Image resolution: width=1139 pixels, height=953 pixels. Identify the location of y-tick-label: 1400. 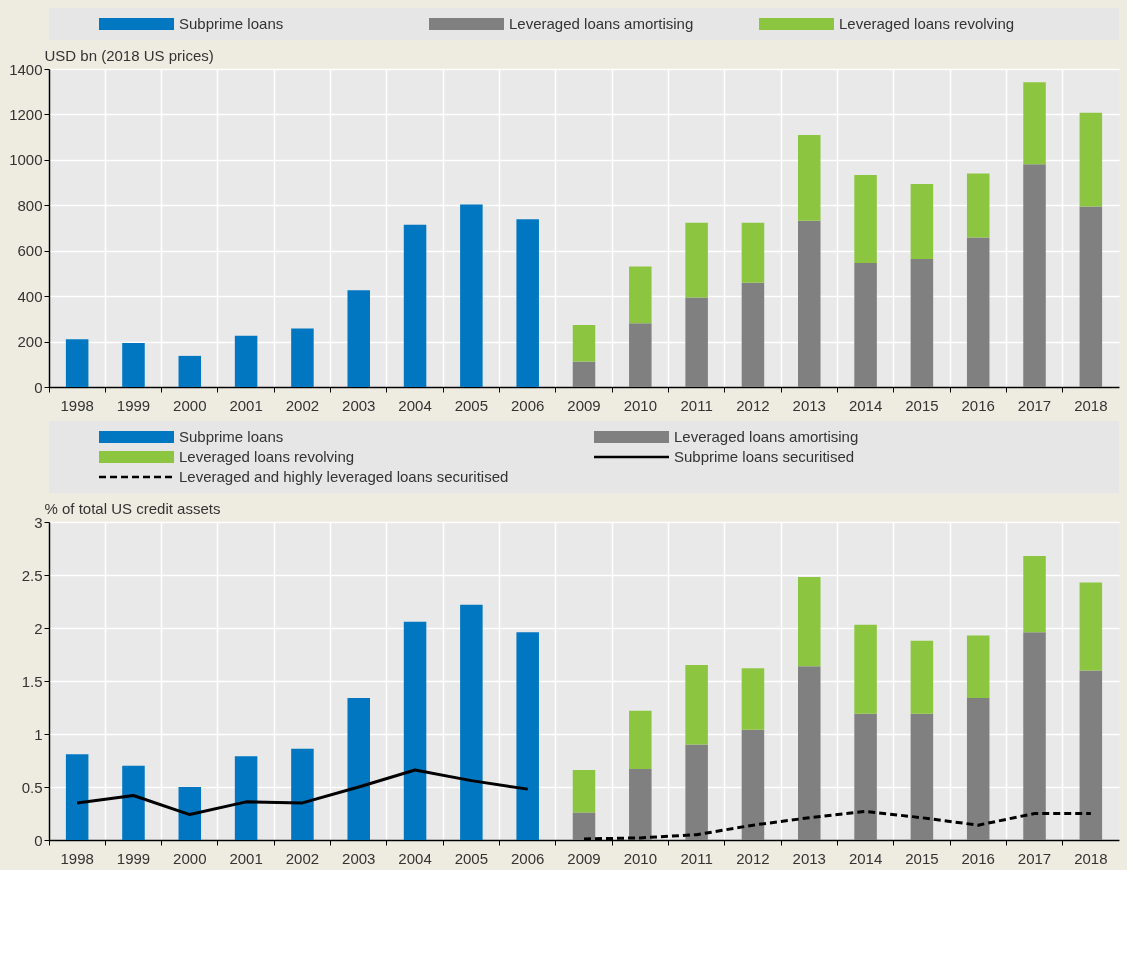
(26, 69).